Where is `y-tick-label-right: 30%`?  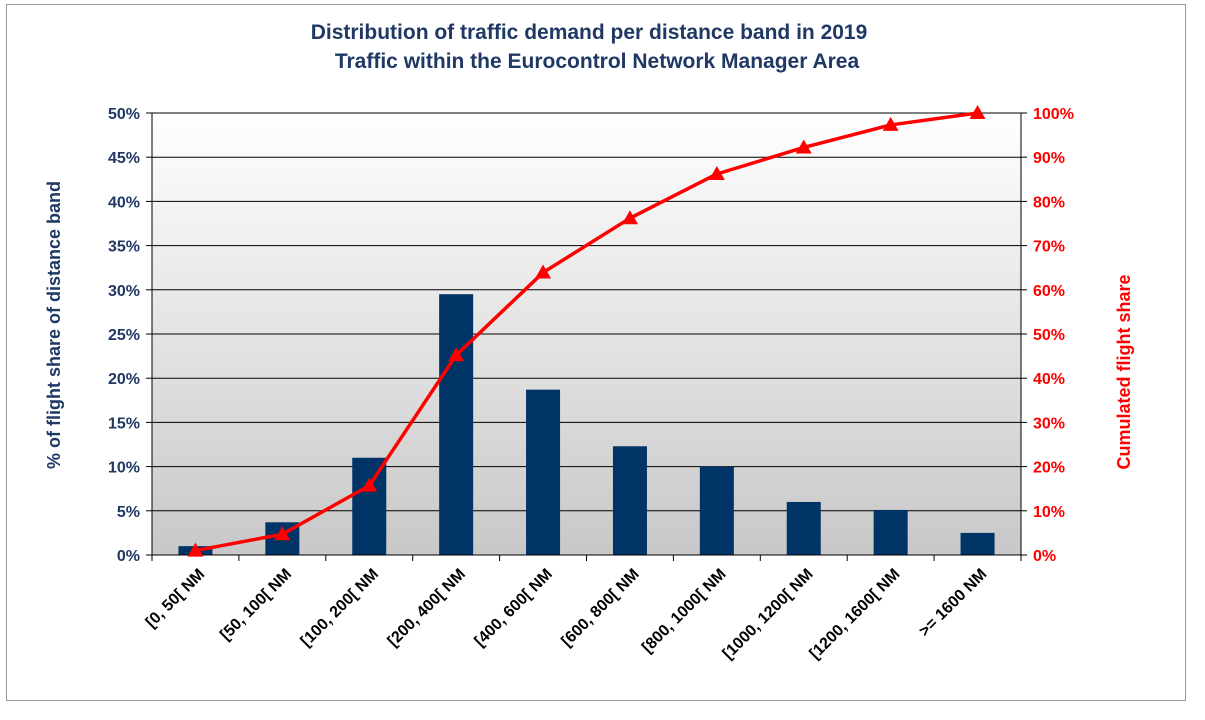 y-tick-label-right: 30% is located at coordinates (1049, 423).